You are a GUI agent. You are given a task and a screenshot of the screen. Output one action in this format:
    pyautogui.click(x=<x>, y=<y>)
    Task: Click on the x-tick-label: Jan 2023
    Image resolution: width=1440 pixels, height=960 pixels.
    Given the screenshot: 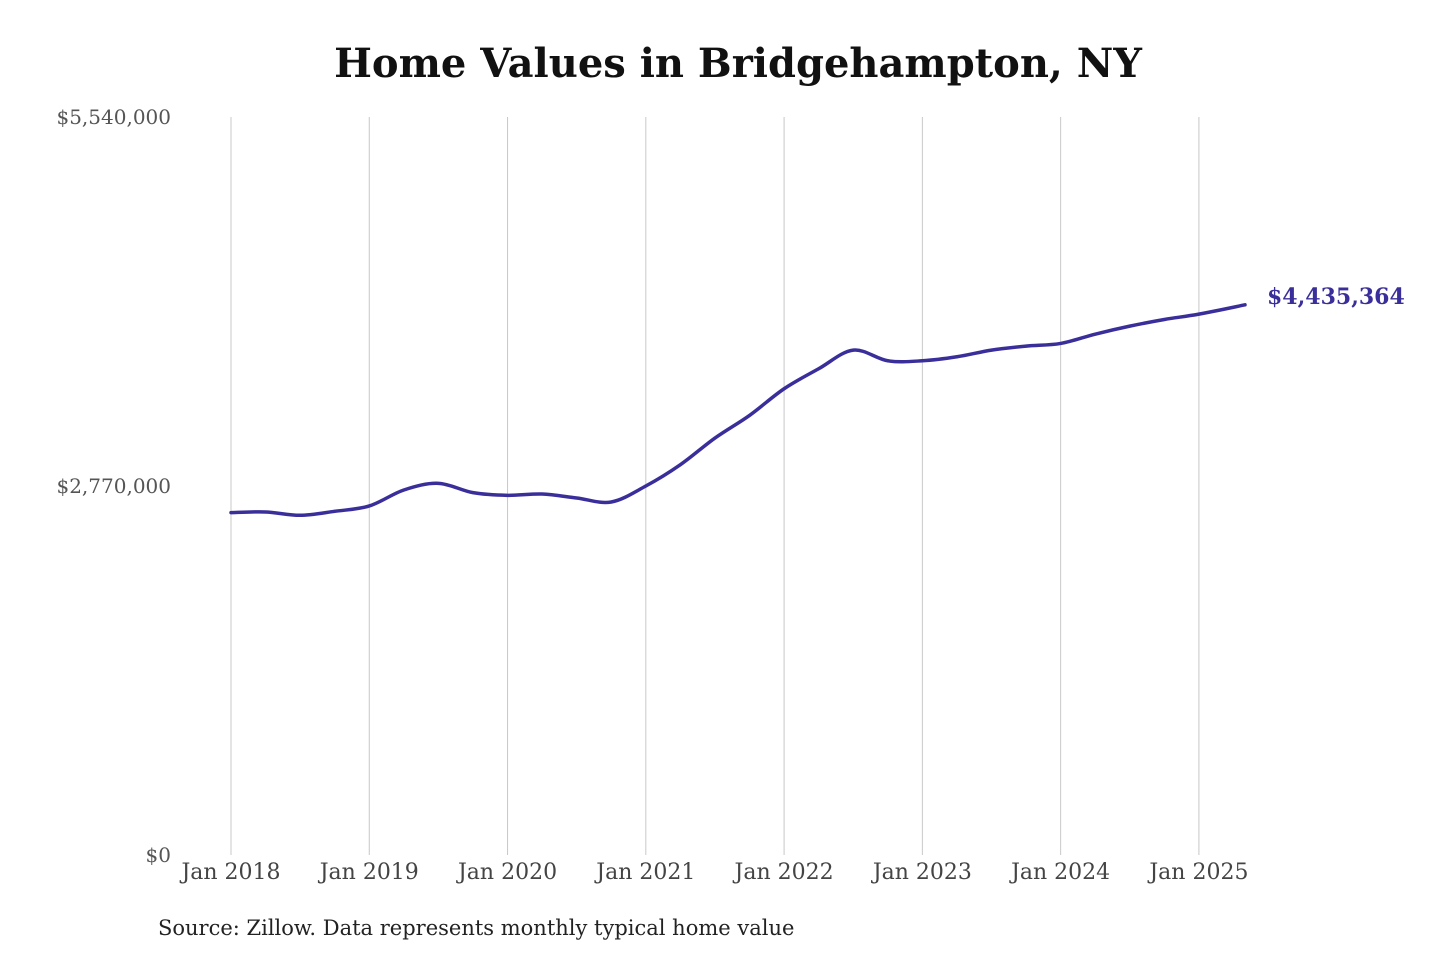 What is the action you would take?
    pyautogui.click(x=921, y=872)
    